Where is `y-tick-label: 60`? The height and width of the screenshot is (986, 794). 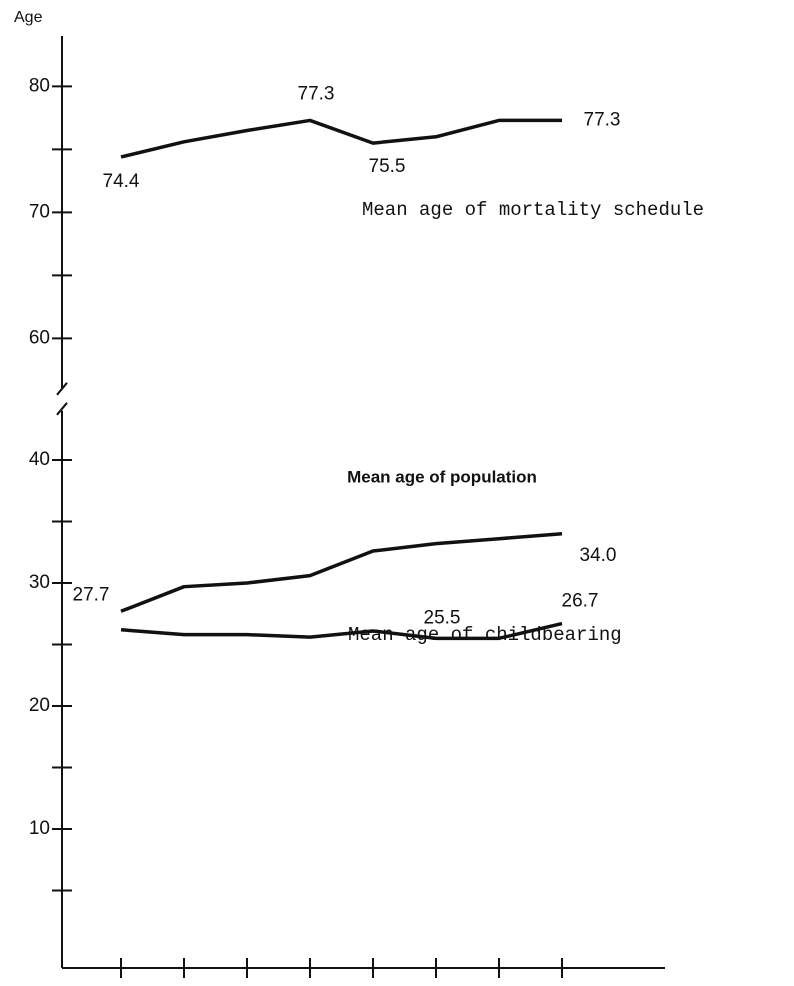 y-tick-label: 60 is located at coordinates (39, 337).